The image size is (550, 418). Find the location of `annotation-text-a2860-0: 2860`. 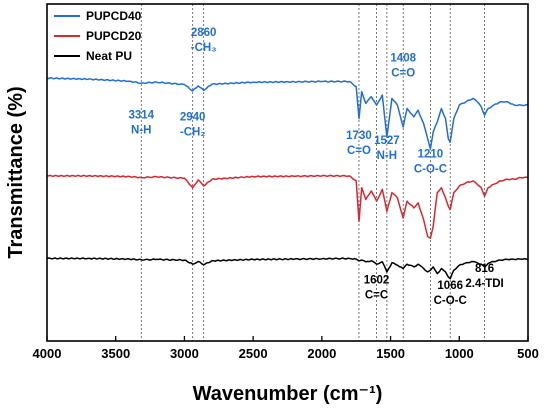

annotation-text-a2860-0: 2860 is located at coordinates (204, 33).